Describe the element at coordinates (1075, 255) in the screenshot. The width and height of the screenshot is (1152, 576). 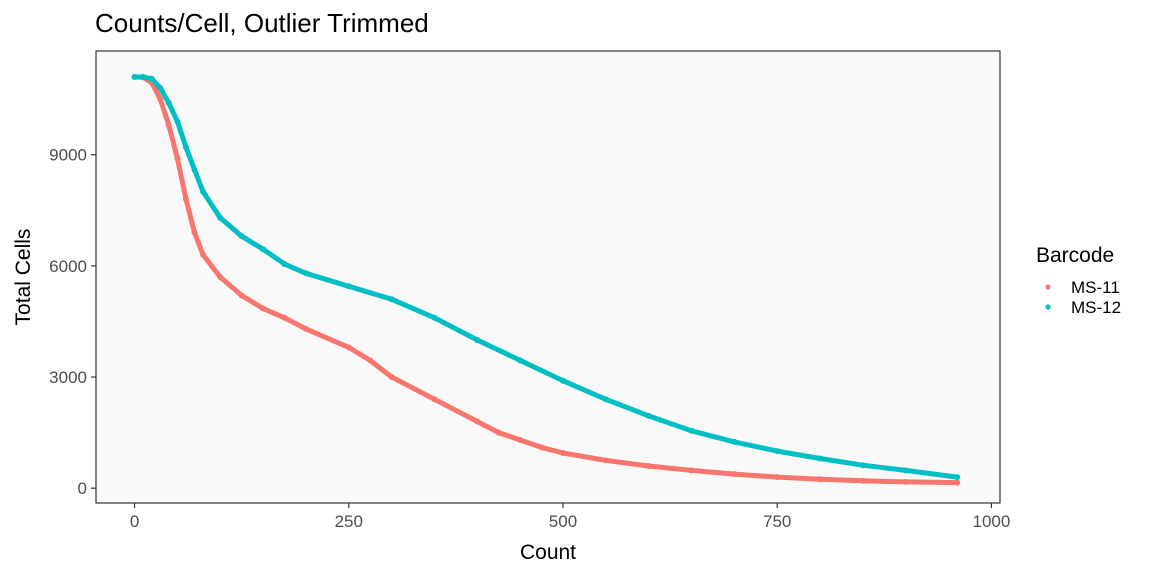
I see `legend-title: Barcode` at that location.